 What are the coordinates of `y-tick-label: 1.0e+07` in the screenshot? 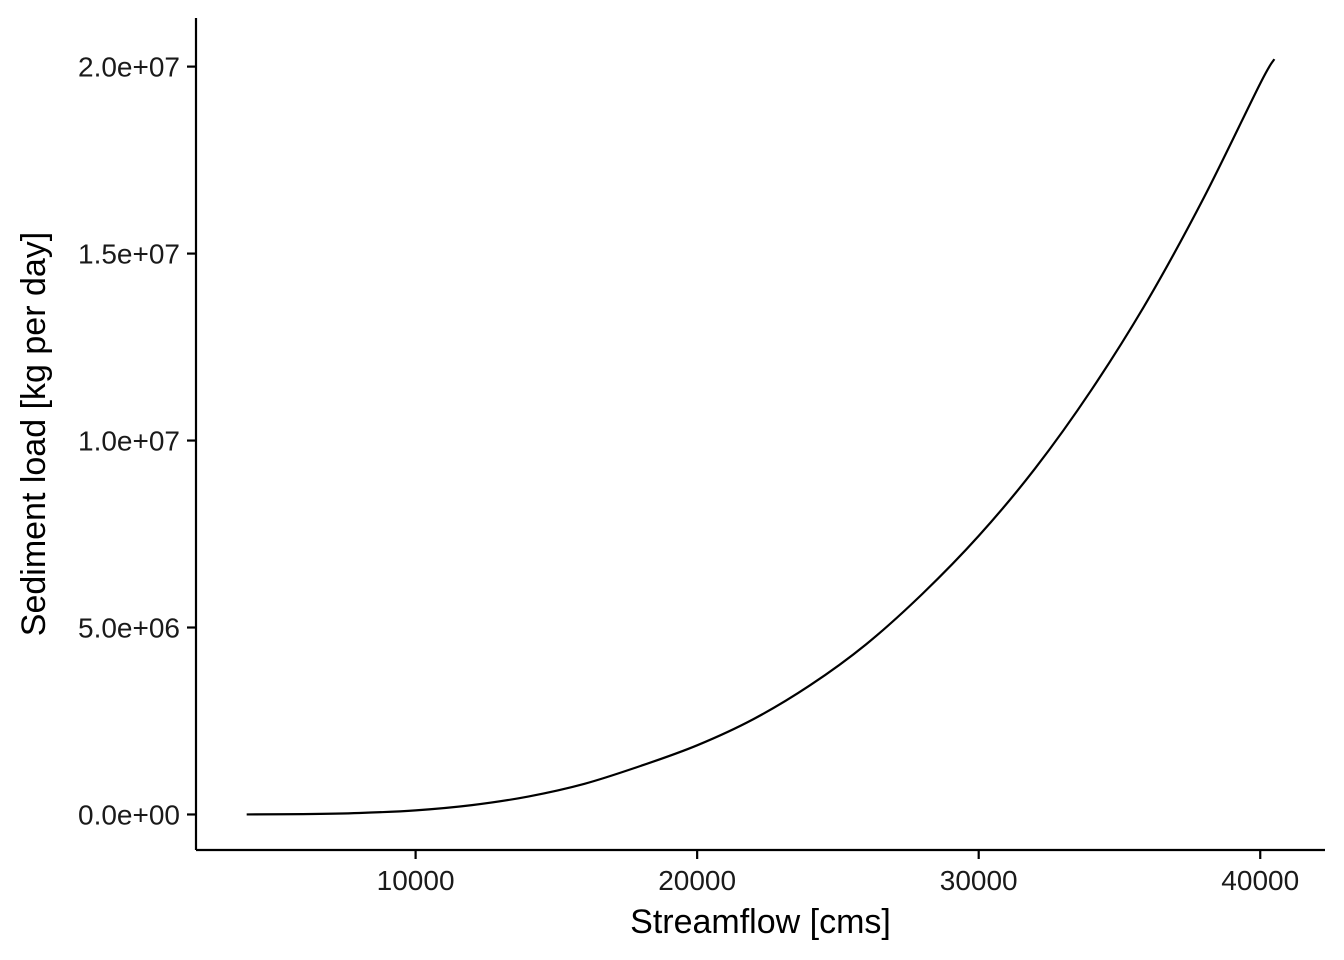 It's located at (129, 441).